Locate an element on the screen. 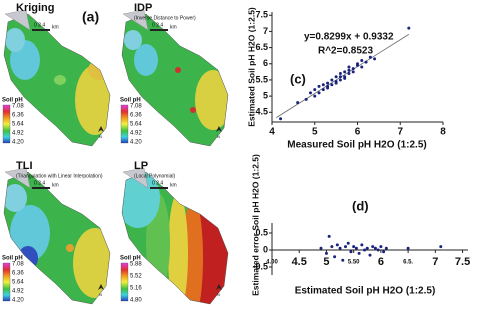 The width and height of the screenshot is (480, 311). map-subtitle: (Inverse Distance to Power) is located at coordinates (165, 18).